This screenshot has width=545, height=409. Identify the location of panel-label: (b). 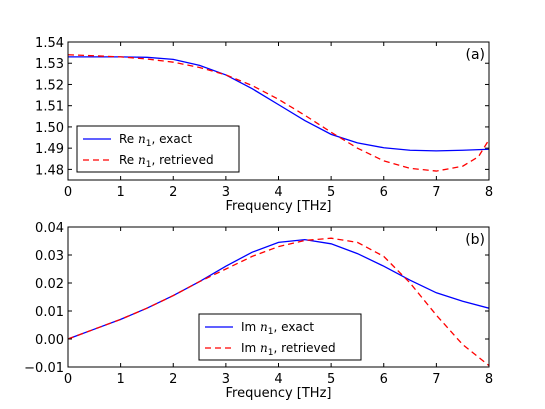
(475, 240).